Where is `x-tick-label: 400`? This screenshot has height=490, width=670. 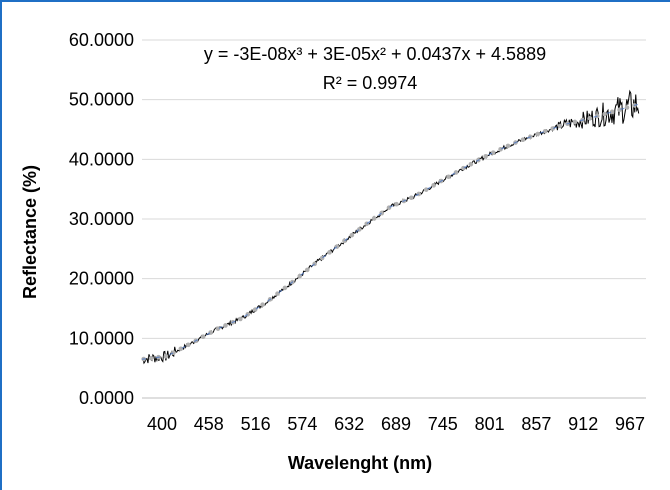 x-tick-label: 400 is located at coordinates (162, 424).